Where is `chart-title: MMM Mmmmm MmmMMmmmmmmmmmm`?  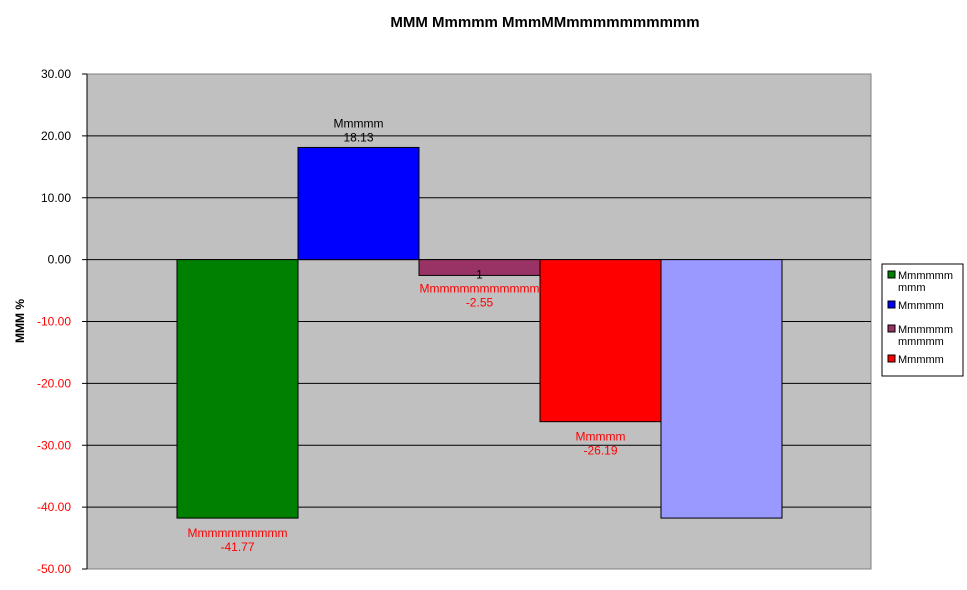
chart-title: MMM Mmmmm MmmMMmmmmmmmmmm is located at coordinates (544, 22).